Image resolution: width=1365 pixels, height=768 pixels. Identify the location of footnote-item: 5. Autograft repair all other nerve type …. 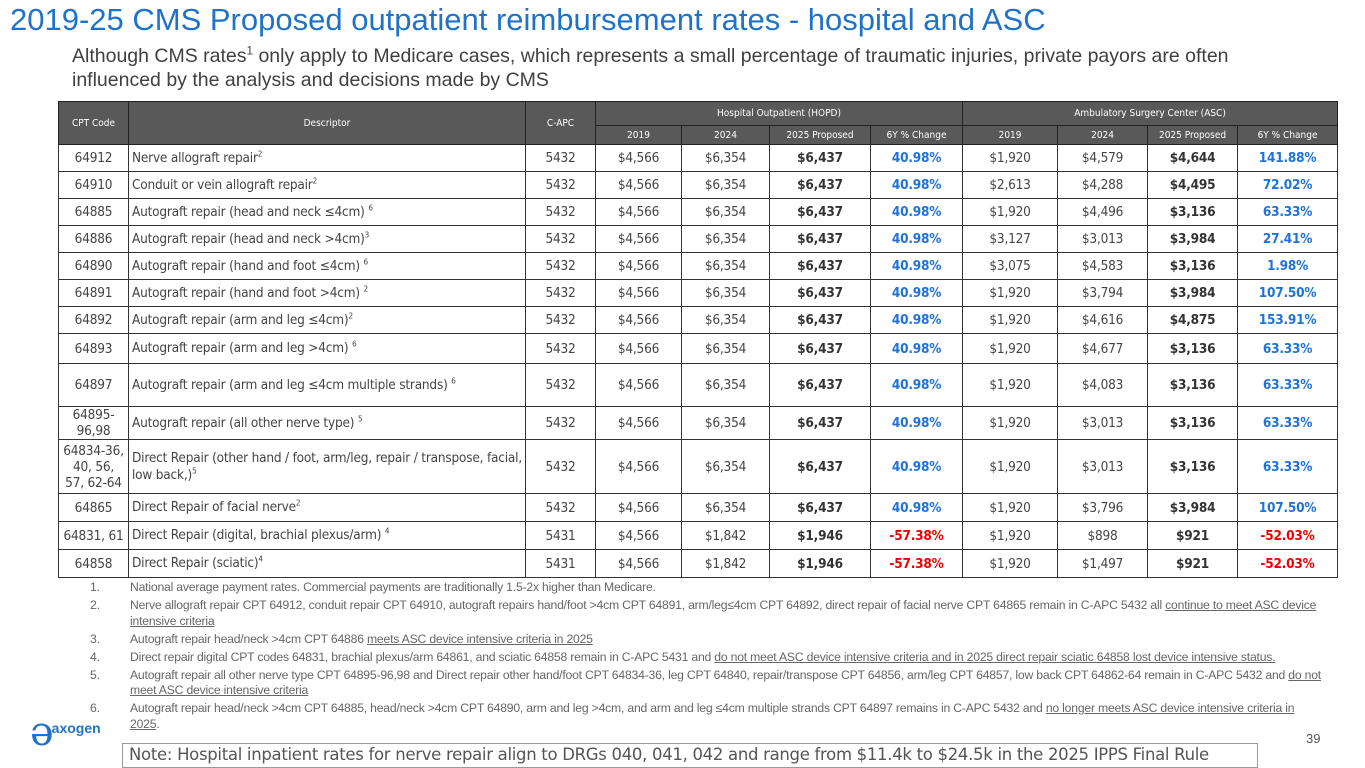
(707, 683).